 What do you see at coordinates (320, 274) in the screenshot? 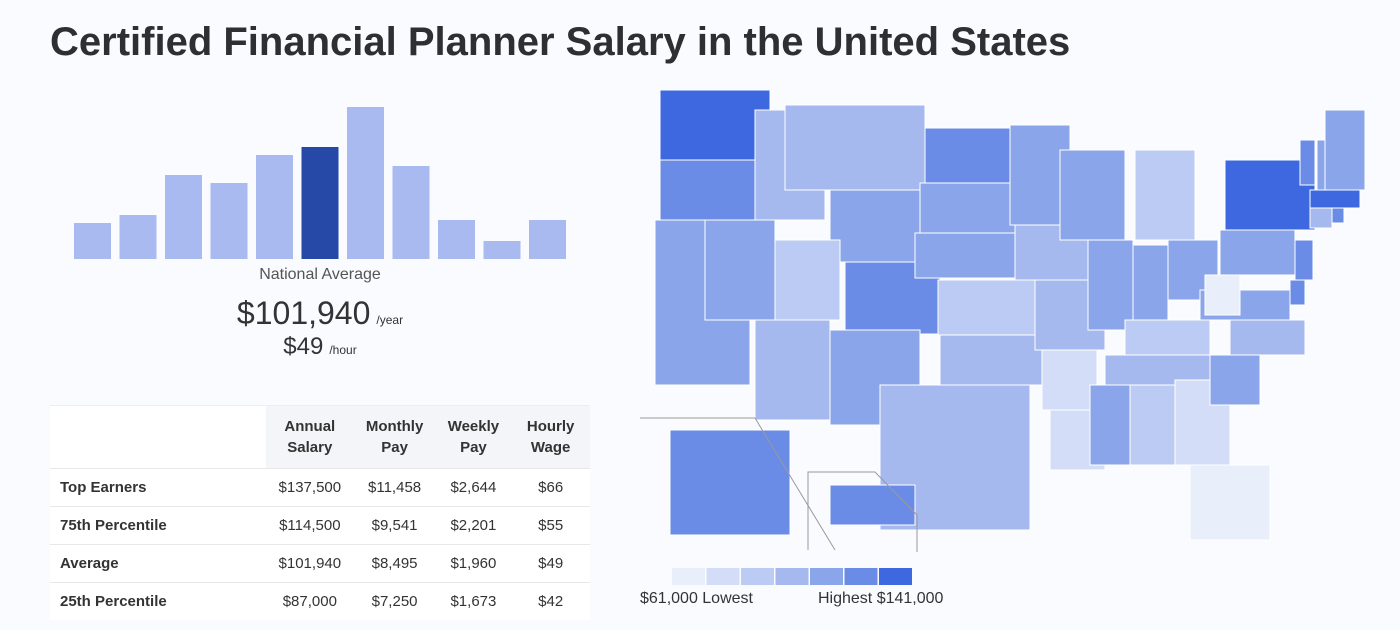
I see `national-label: National Average` at bounding box center [320, 274].